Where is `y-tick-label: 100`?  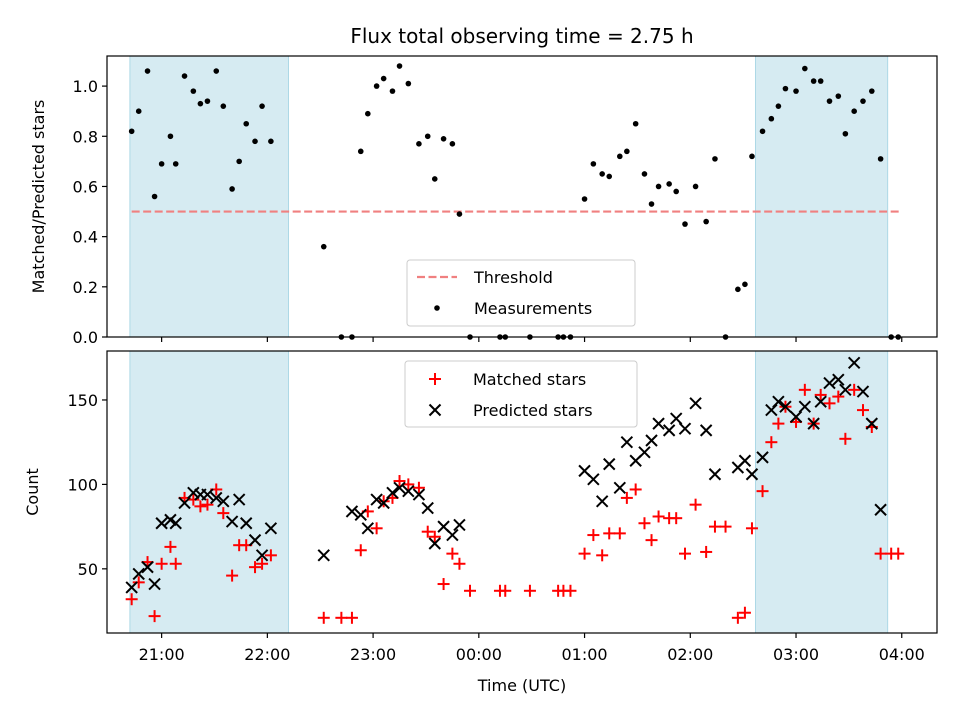
y-tick-label: 100 is located at coordinates (82, 484).